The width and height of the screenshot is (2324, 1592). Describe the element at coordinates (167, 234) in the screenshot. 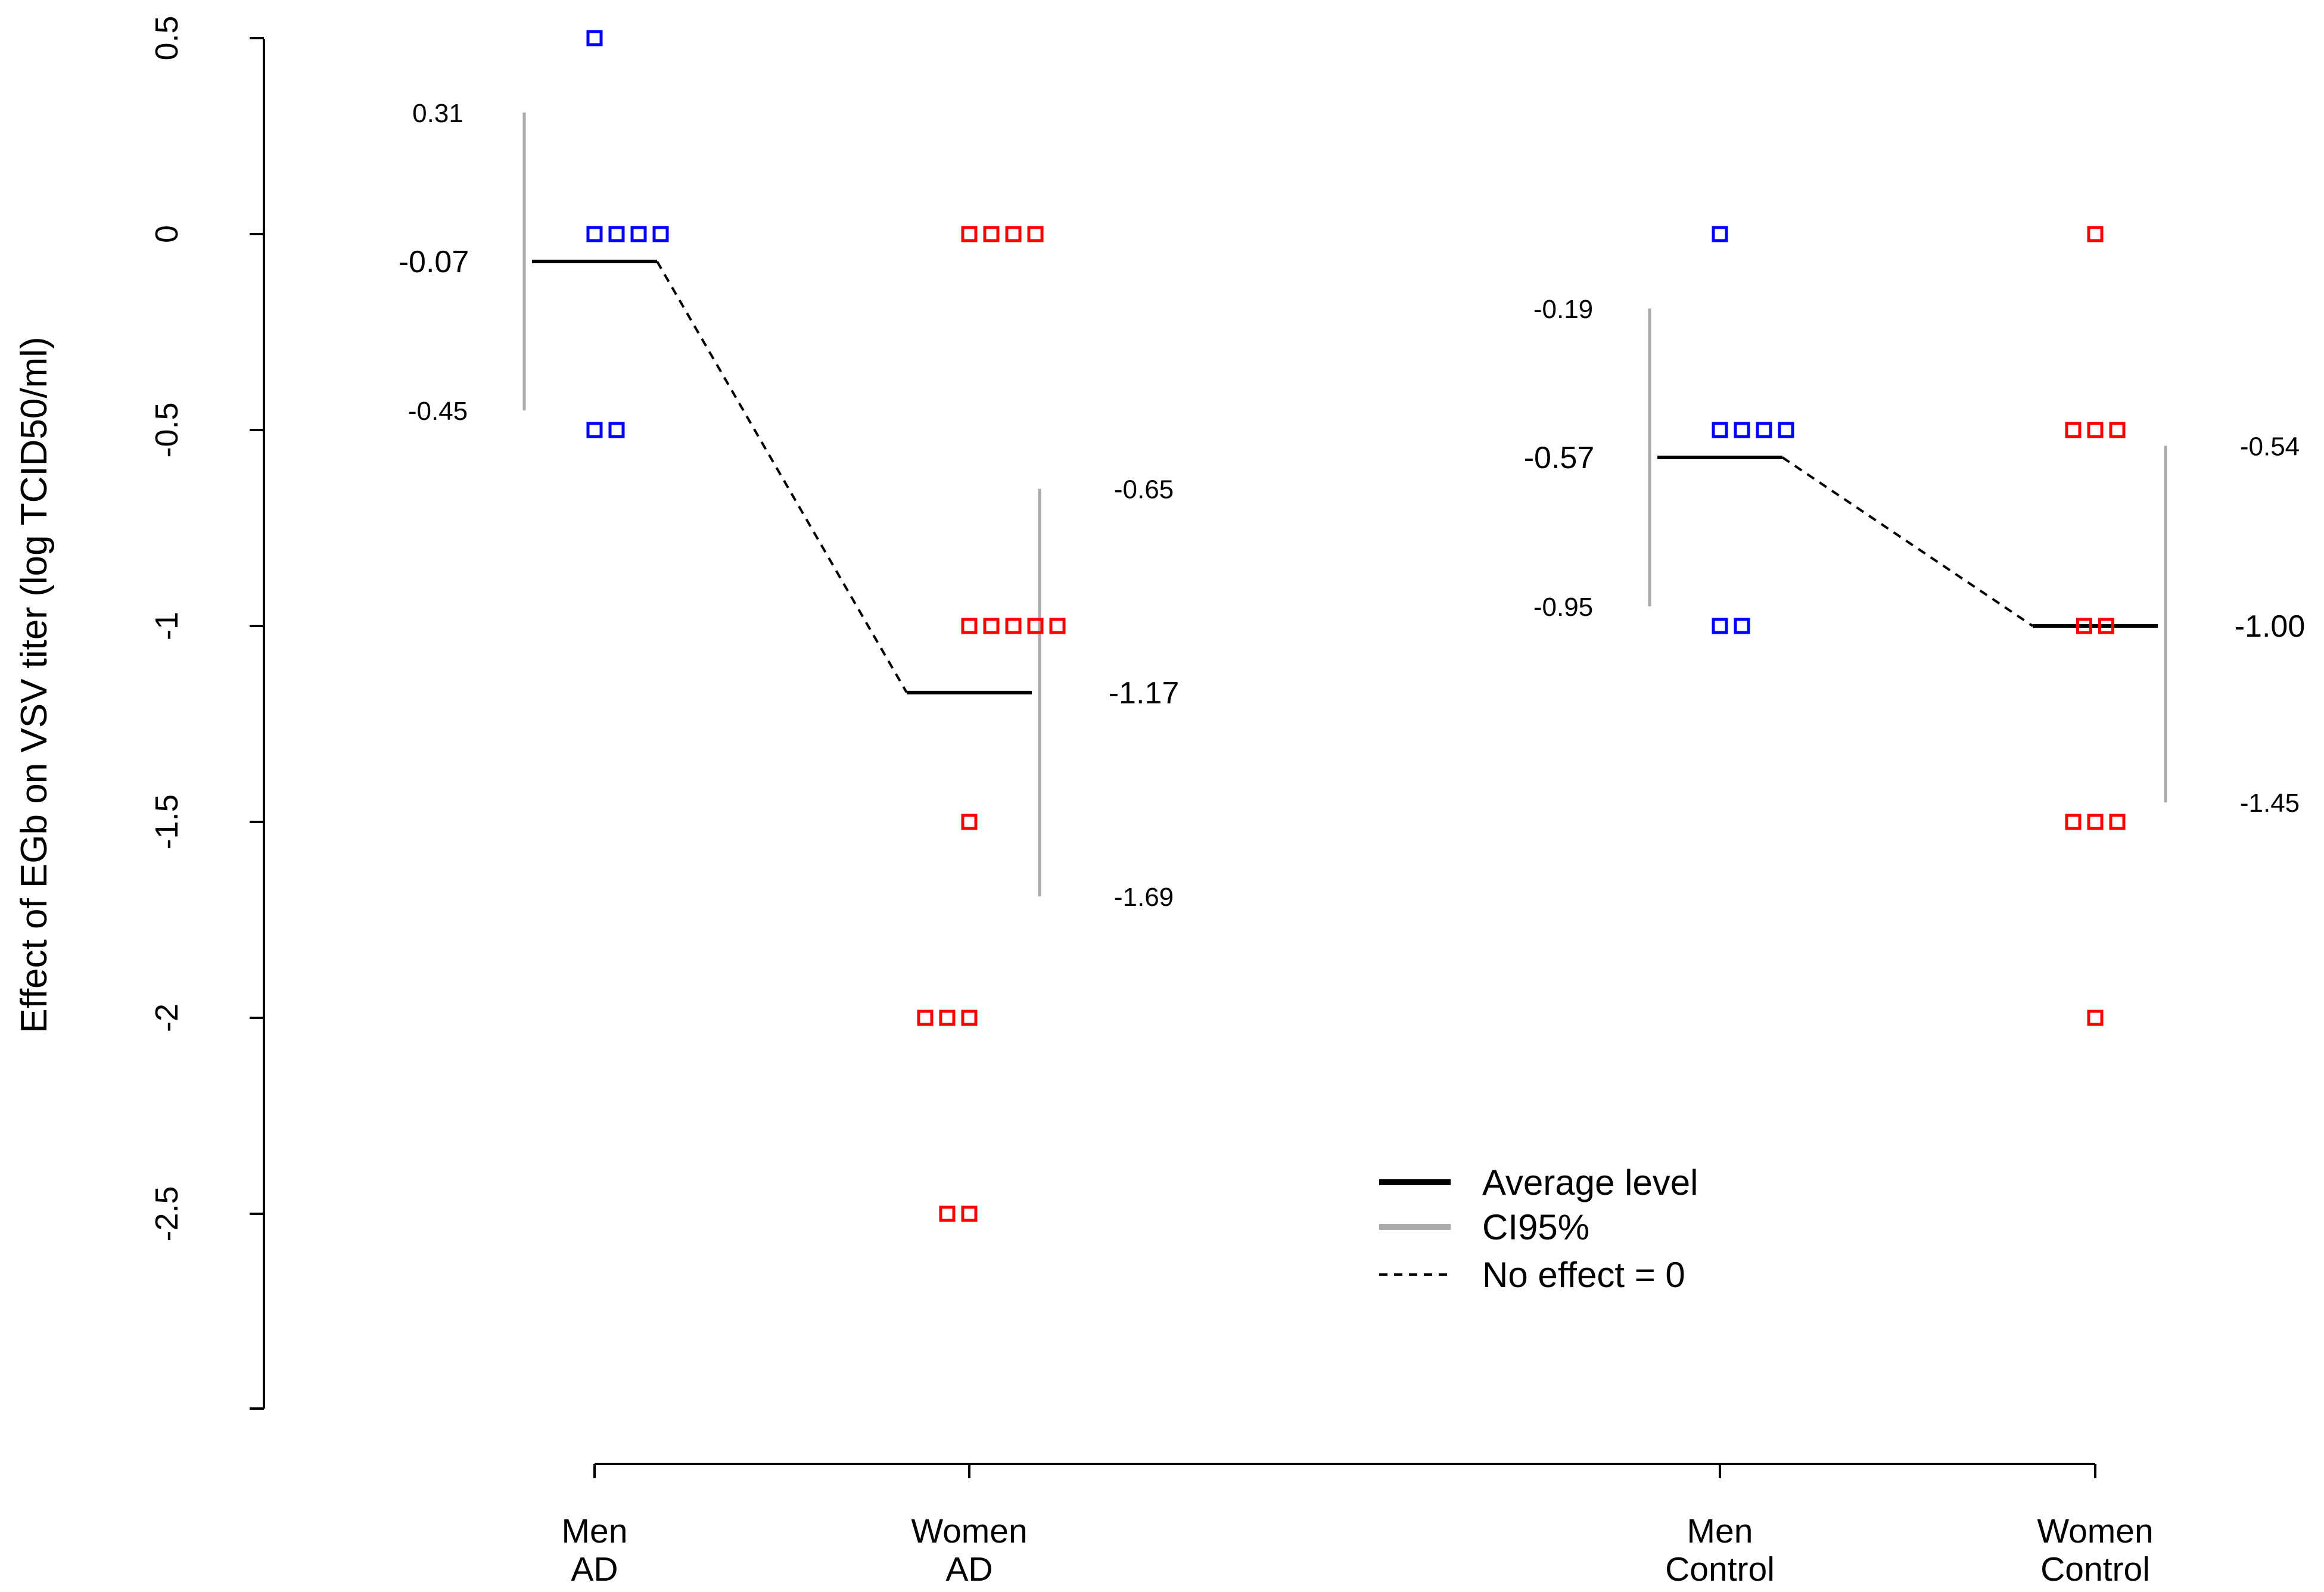

I see `y-tick-label: 0` at that location.